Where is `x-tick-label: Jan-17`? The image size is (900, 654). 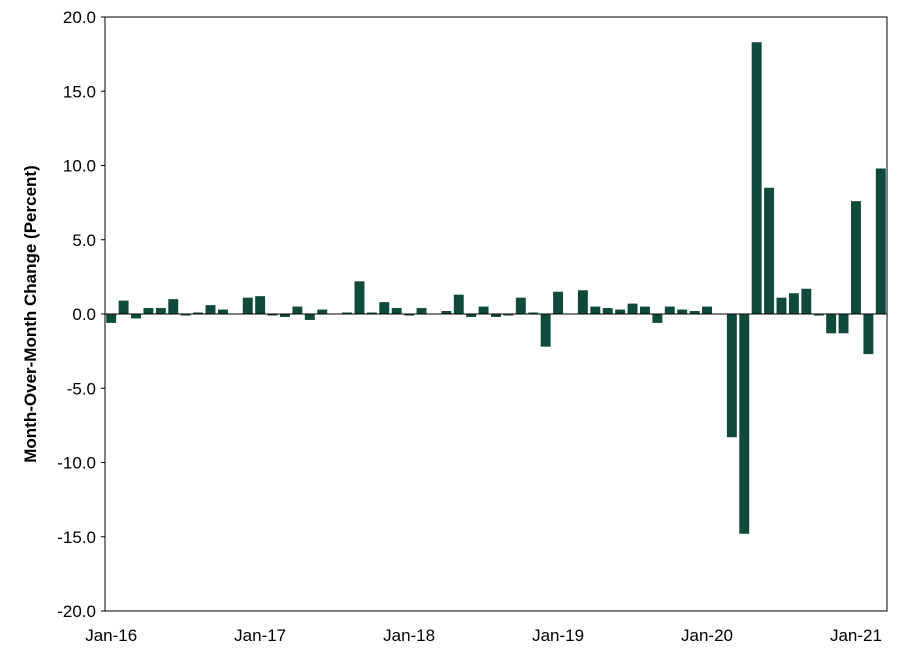 x-tick-label: Jan-17 is located at coordinates (260, 635).